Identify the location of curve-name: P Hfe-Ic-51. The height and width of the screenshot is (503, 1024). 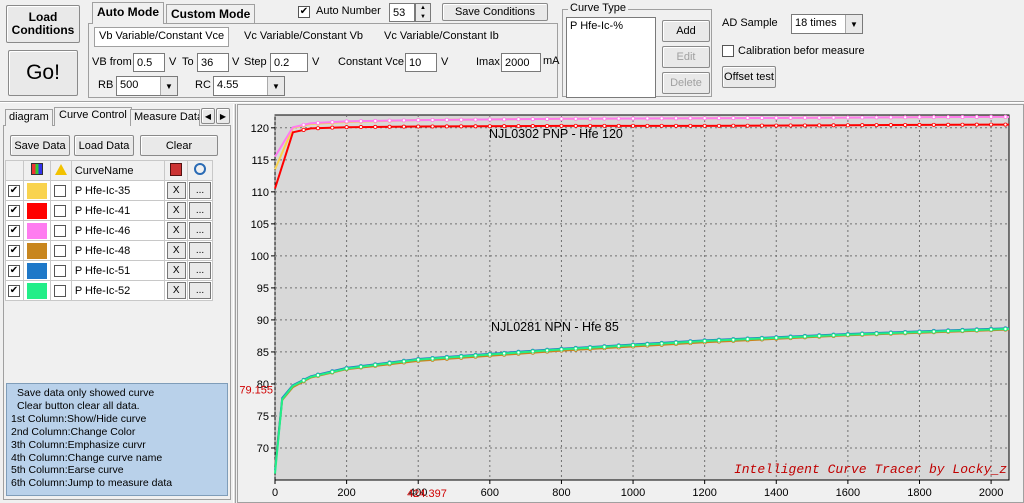
(118, 270).